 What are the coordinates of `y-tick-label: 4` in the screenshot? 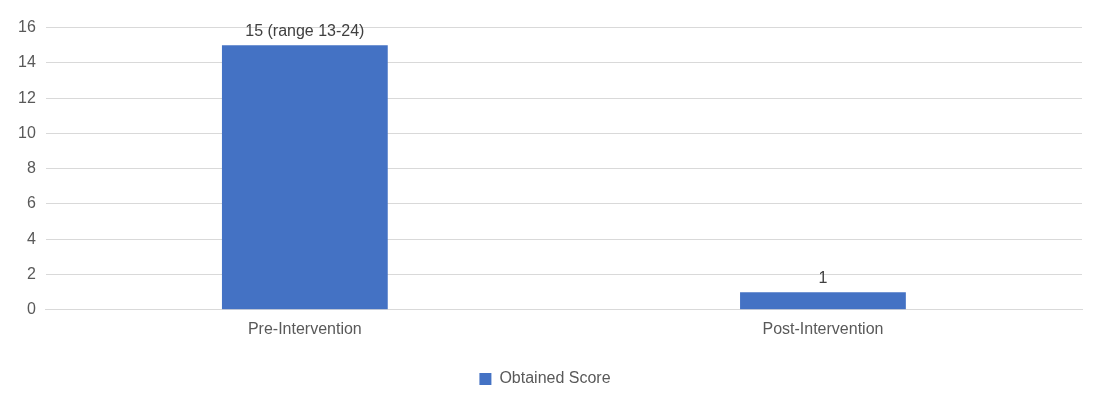 It's located at (31, 238).